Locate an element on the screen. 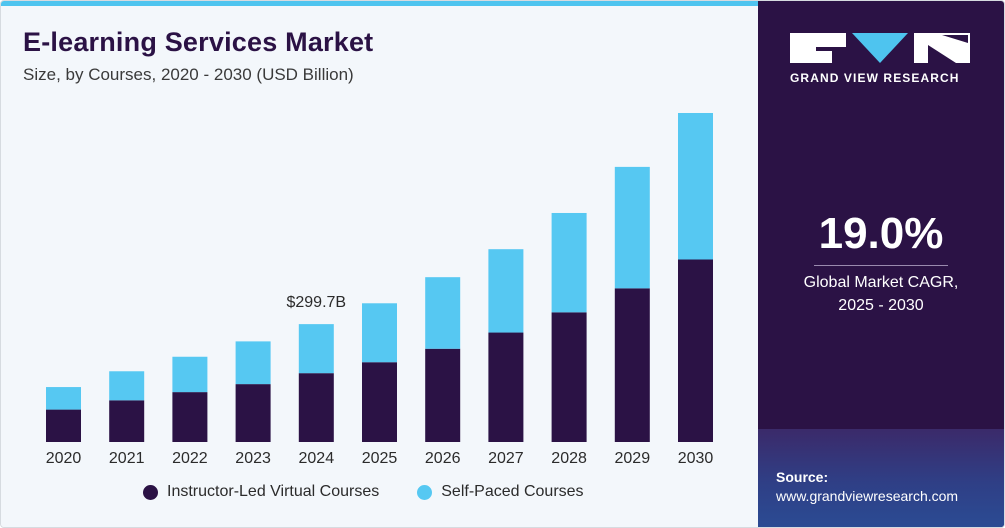  x-tick-label-2023: 2023 is located at coordinates (253, 458).